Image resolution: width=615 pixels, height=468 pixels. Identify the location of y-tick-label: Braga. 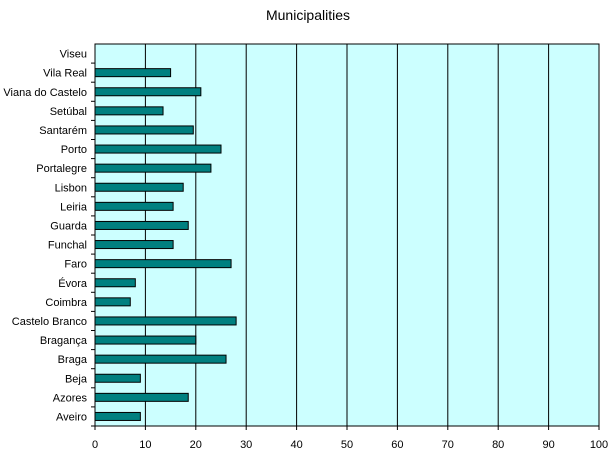
(73, 360).